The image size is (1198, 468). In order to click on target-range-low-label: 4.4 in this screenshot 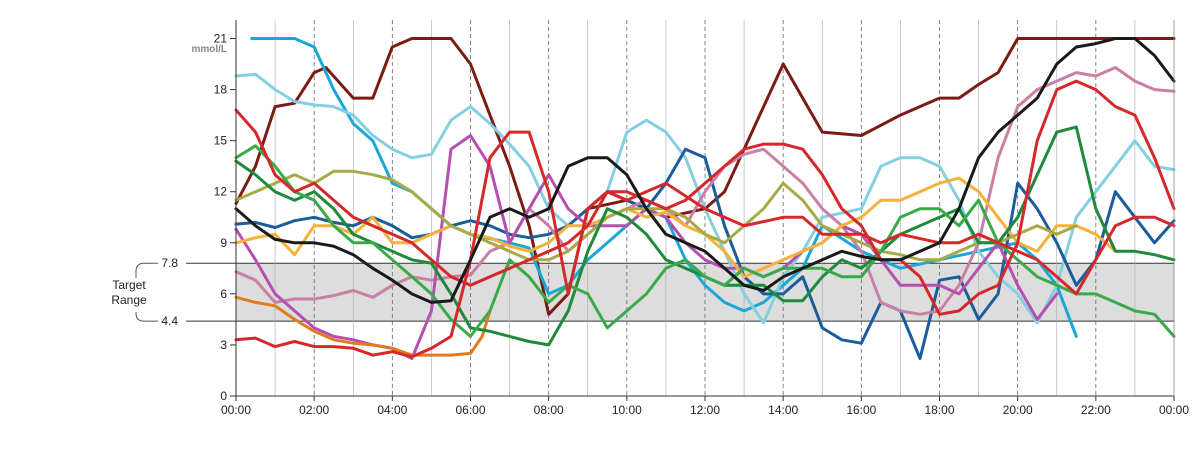, I will do `click(169, 321)`.